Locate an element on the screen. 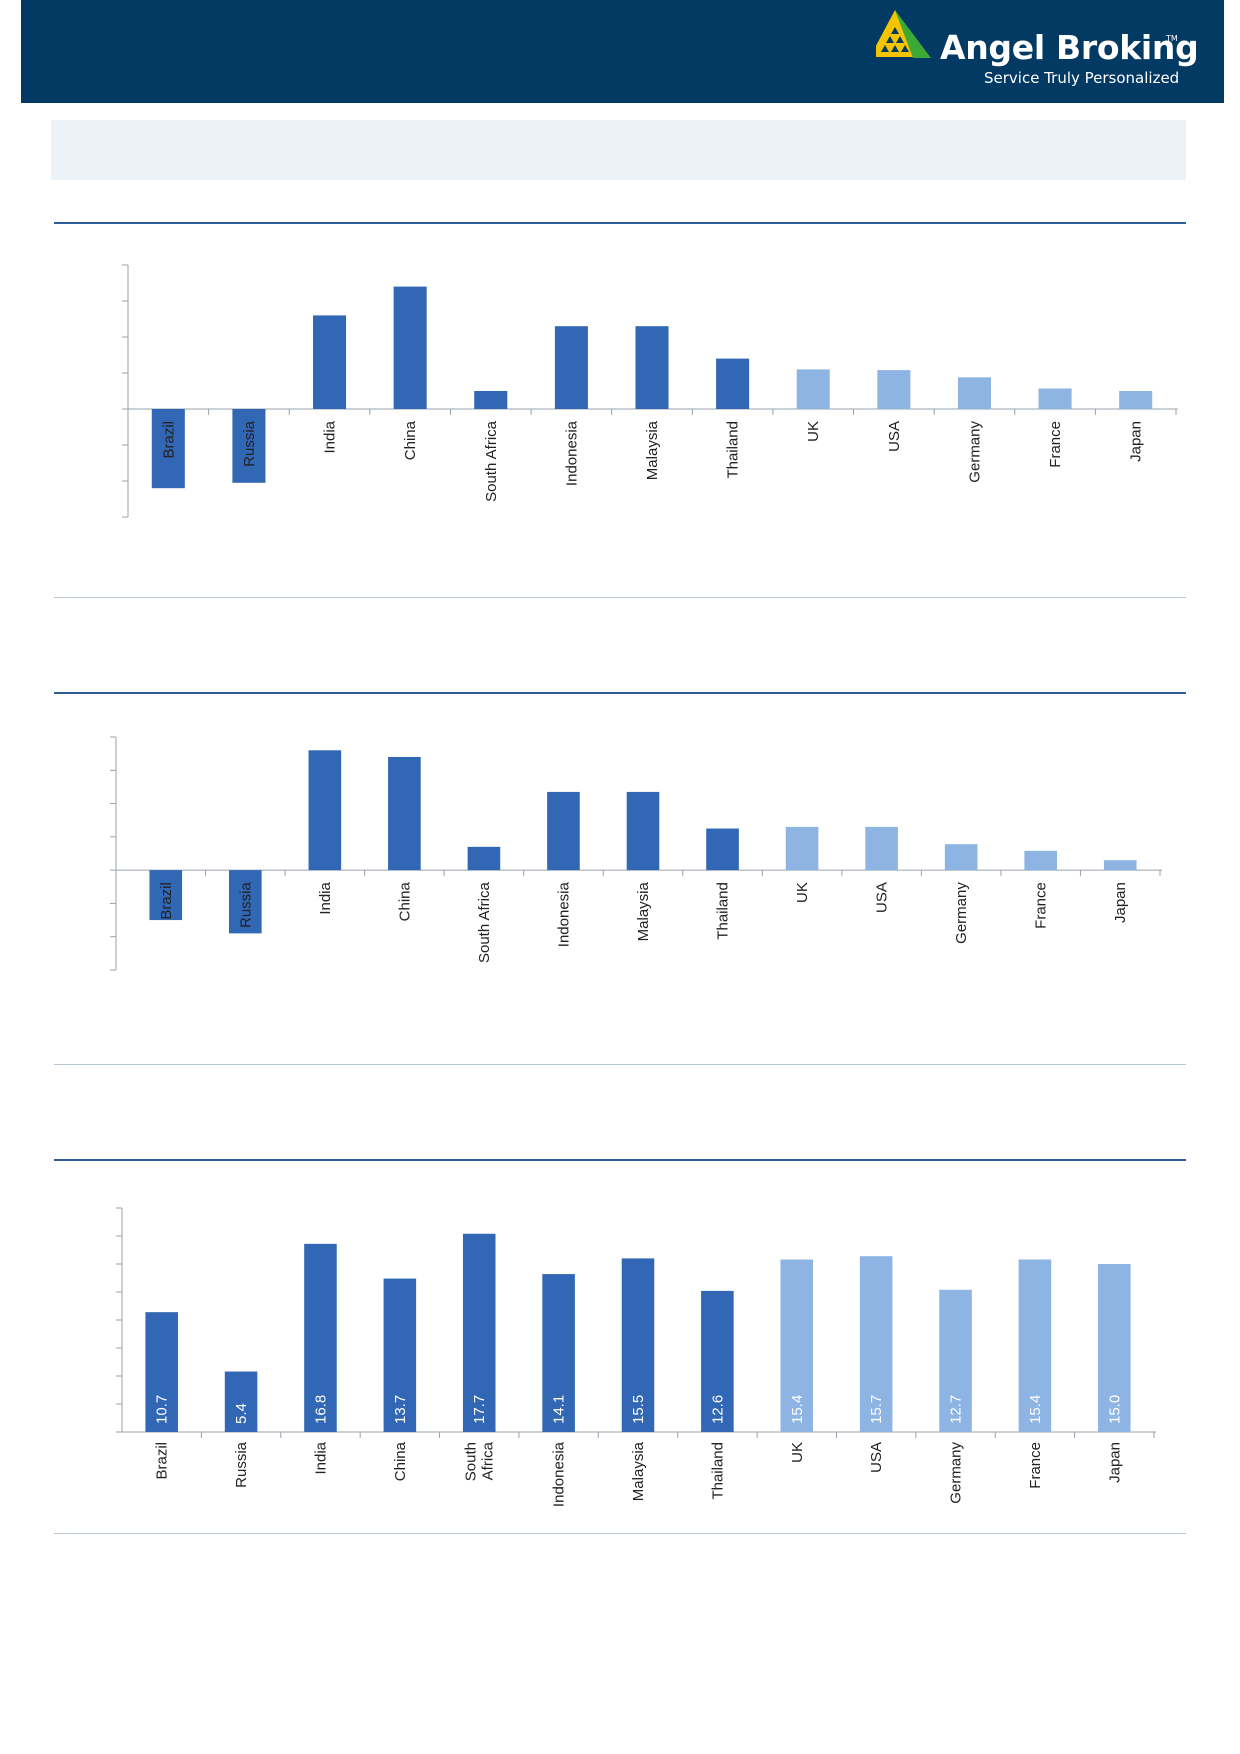 The width and height of the screenshot is (1240, 1754). data-label-germany: 12.7 is located at coordinates (956, 1409).